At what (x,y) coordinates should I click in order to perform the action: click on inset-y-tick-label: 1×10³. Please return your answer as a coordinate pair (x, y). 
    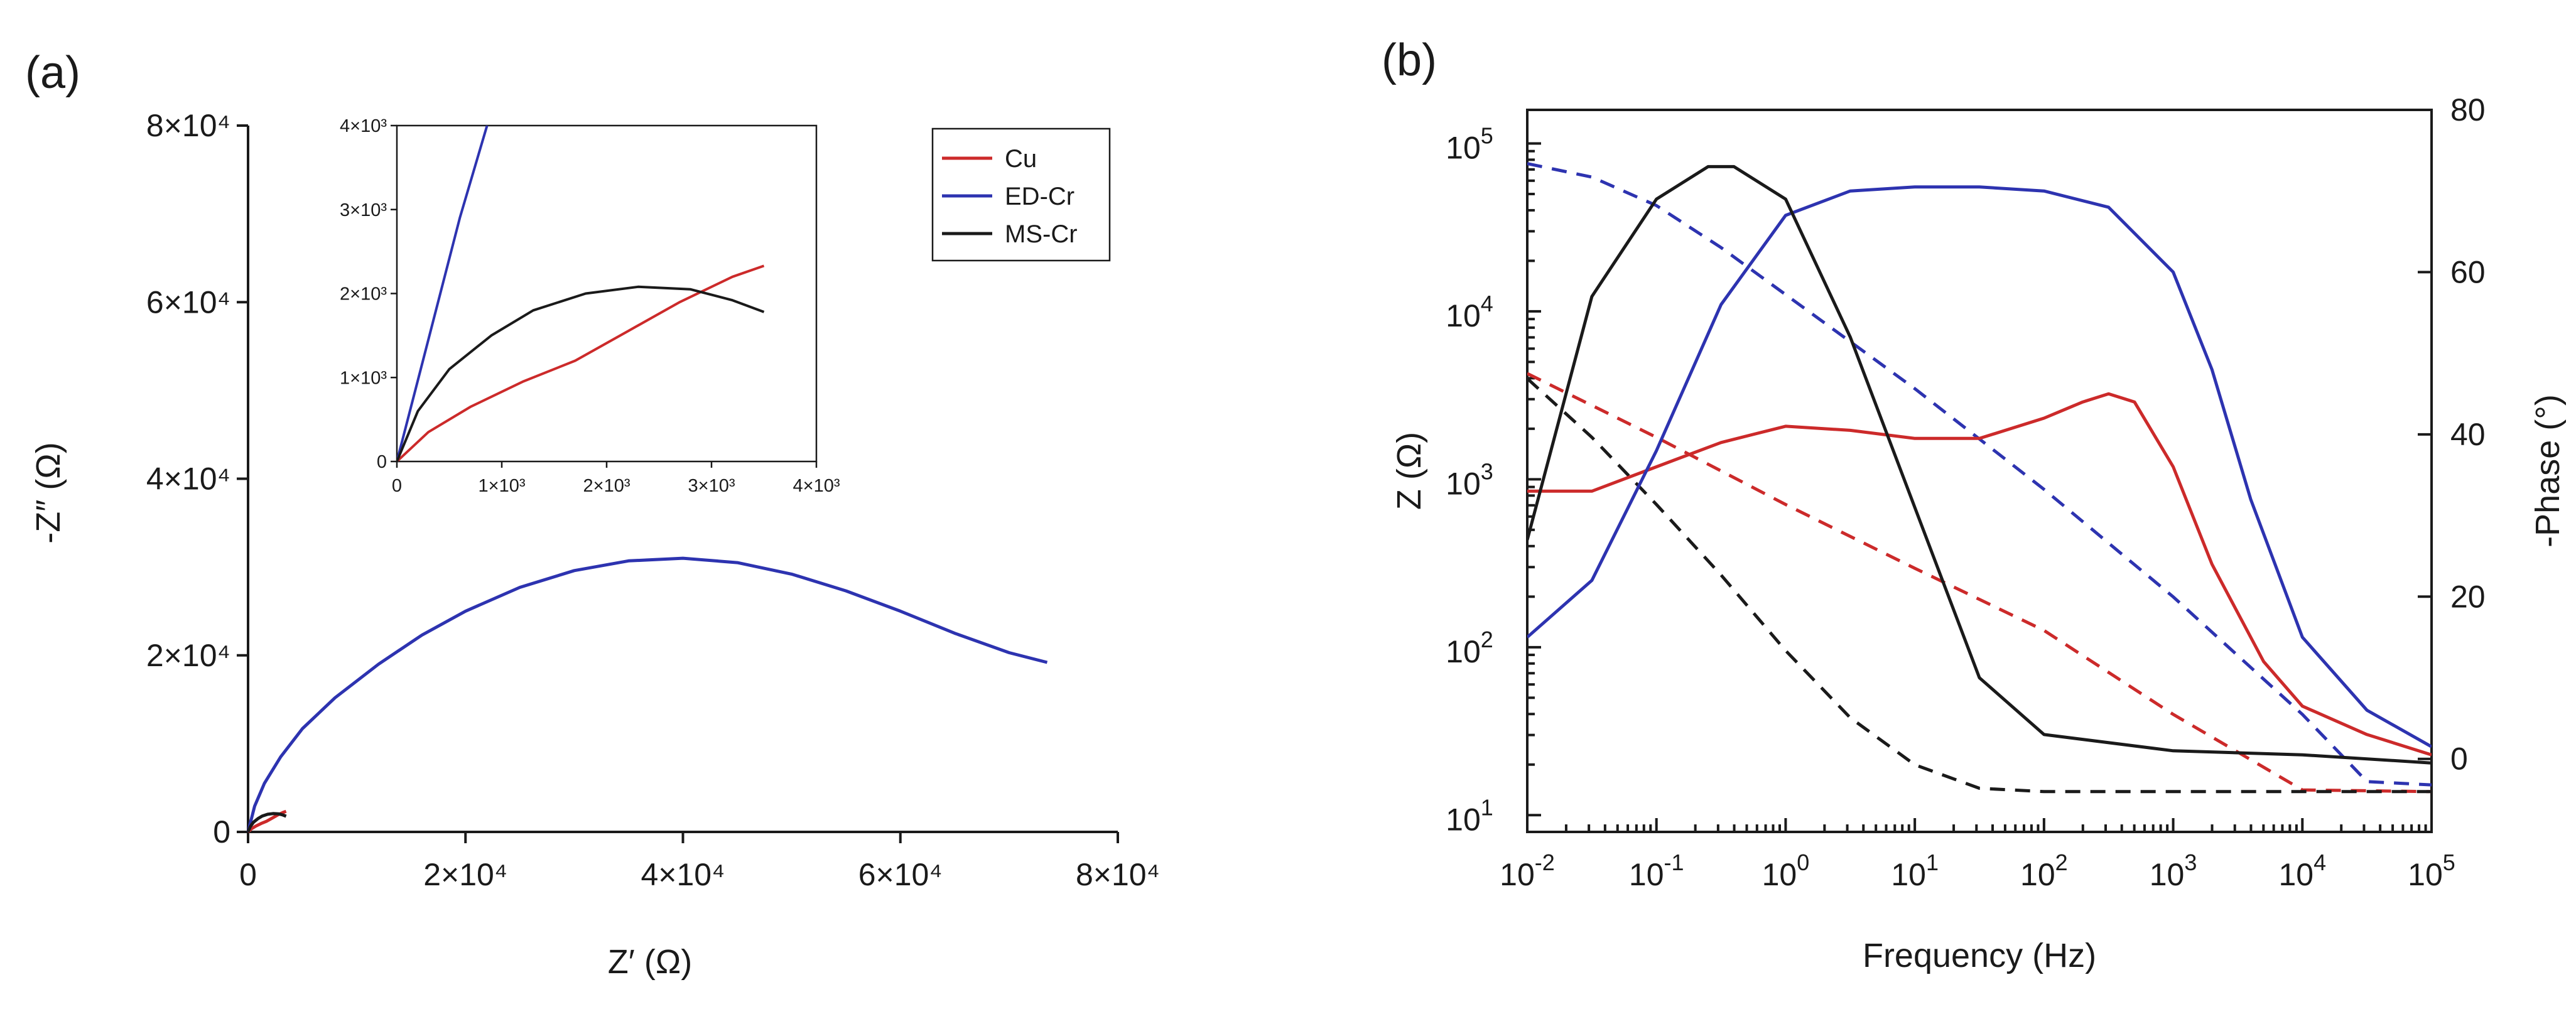
    Looking at the image, I should click on (364, 378).